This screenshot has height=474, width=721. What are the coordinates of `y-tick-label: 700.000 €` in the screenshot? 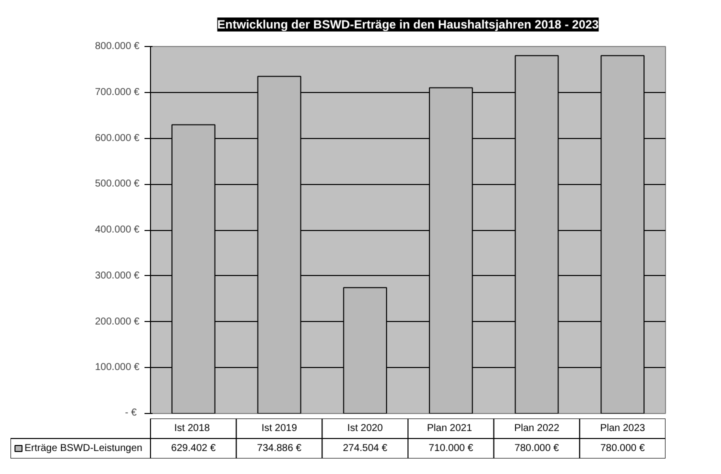 It's located at (117, 92).